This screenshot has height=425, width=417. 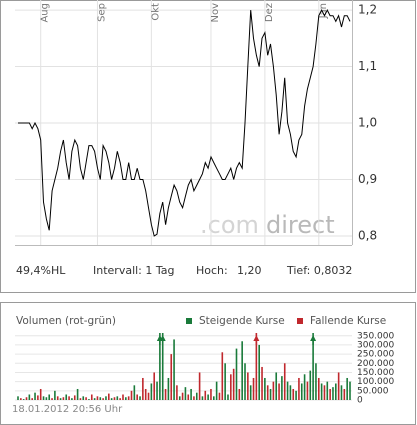 I want to click on overflow-arrow, so click(x=313, y=338).